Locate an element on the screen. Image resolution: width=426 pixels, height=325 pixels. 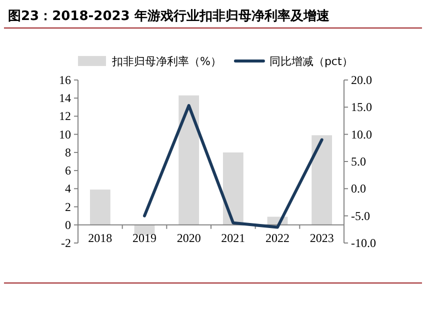
y-tick-label: 14 is located at coordinates (65, 98).